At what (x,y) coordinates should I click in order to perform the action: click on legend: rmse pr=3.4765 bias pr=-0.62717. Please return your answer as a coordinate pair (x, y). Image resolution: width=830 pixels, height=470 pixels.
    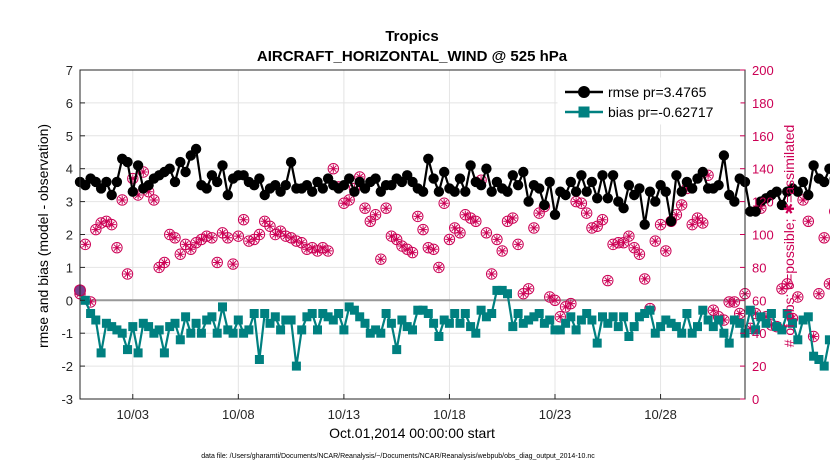
    Looking at the image, I should click on (649, 101).